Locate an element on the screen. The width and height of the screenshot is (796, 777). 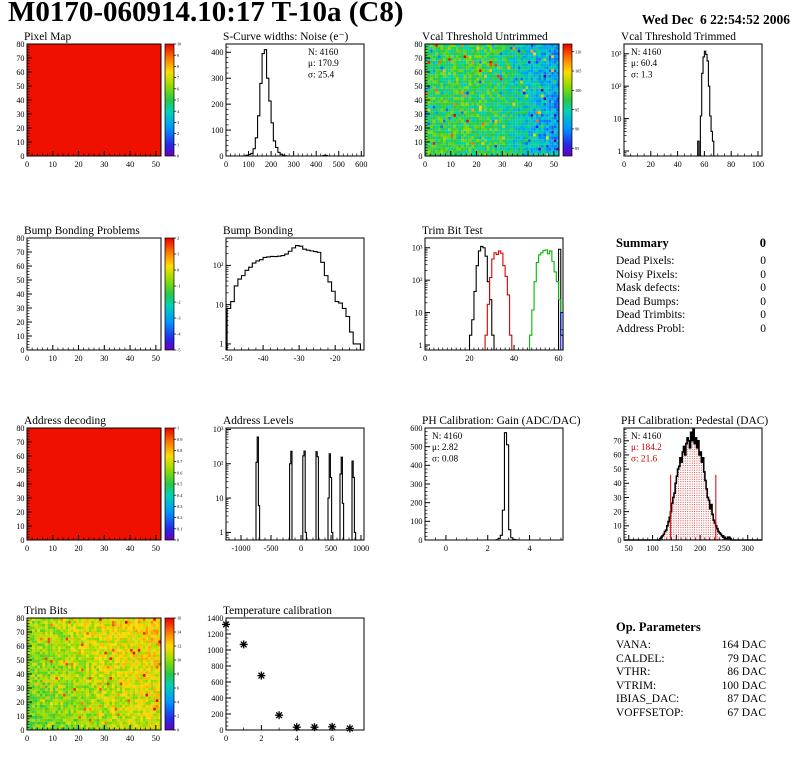
svg-text: 10³ is located at coordinates (616, 54).